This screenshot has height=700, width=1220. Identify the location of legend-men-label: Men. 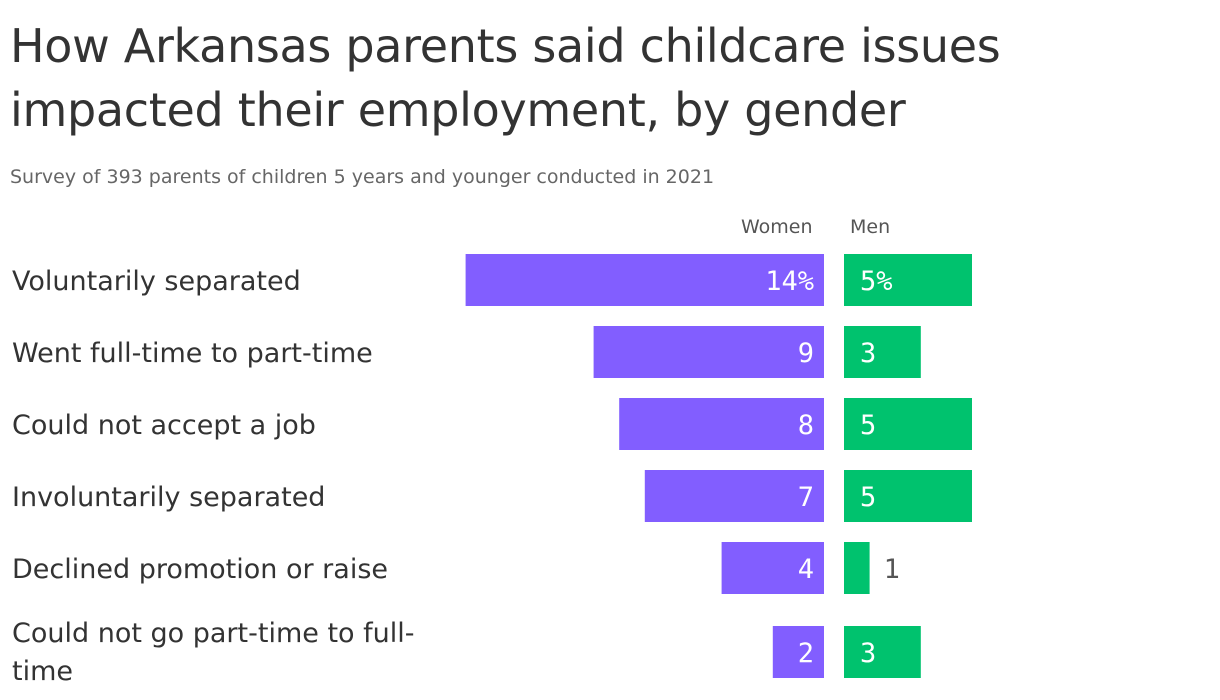
(870, 227).